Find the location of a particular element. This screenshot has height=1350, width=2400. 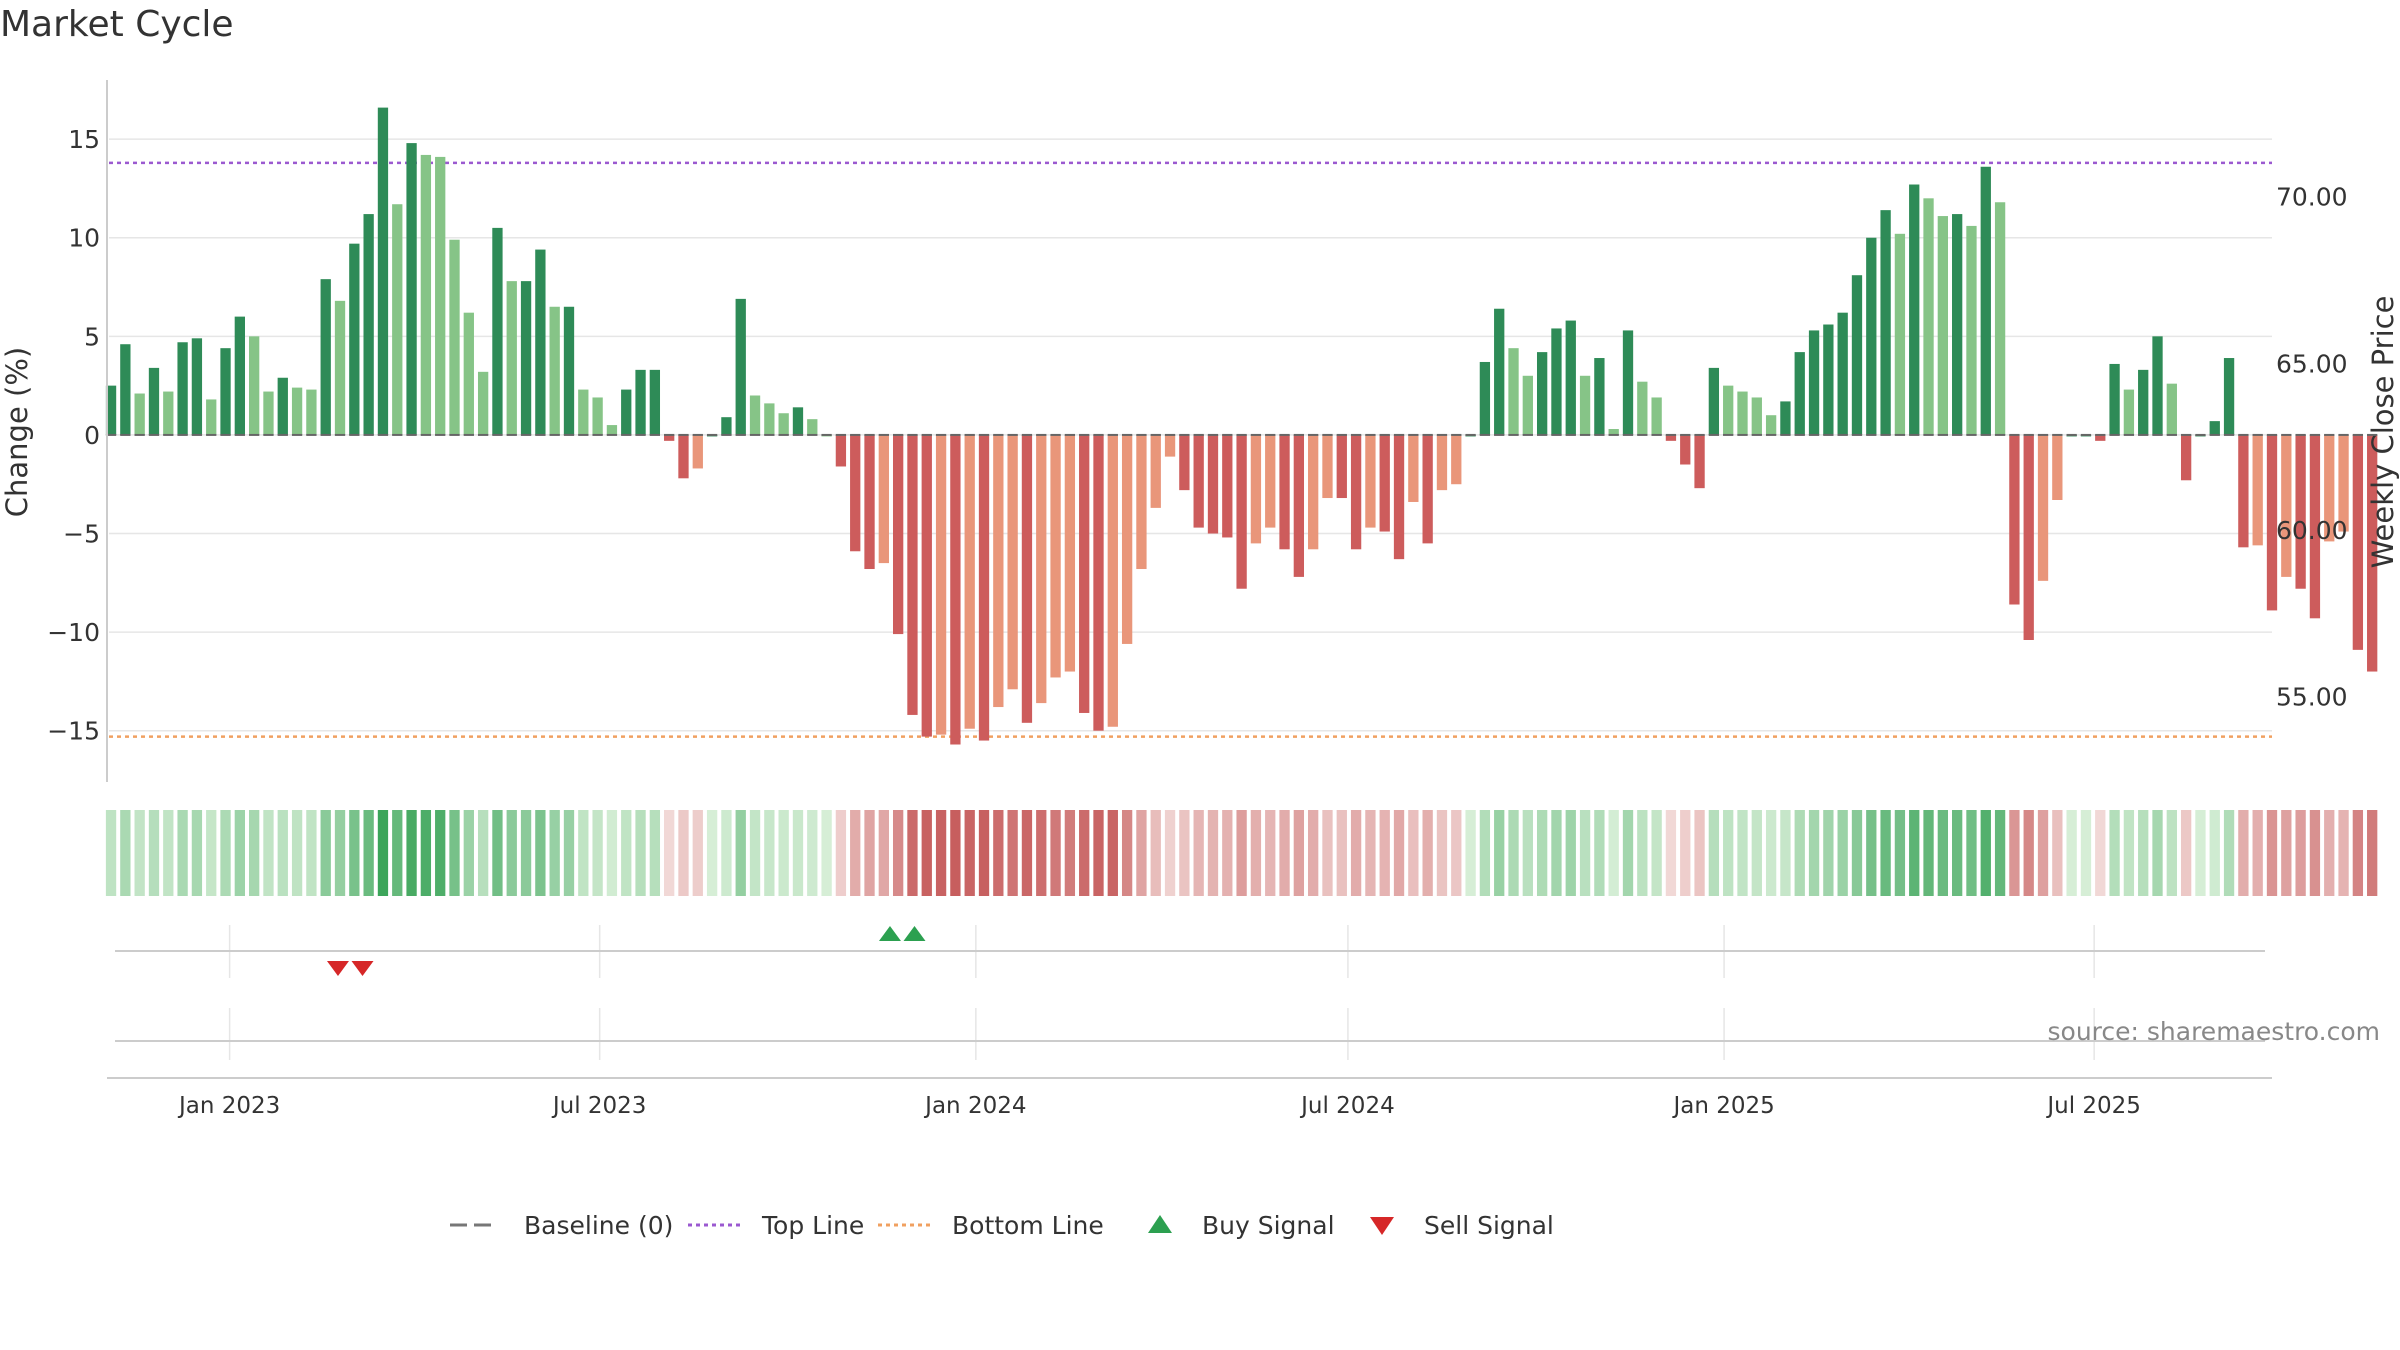

y-tick-label: 15 is located at coordinates (84, 139).